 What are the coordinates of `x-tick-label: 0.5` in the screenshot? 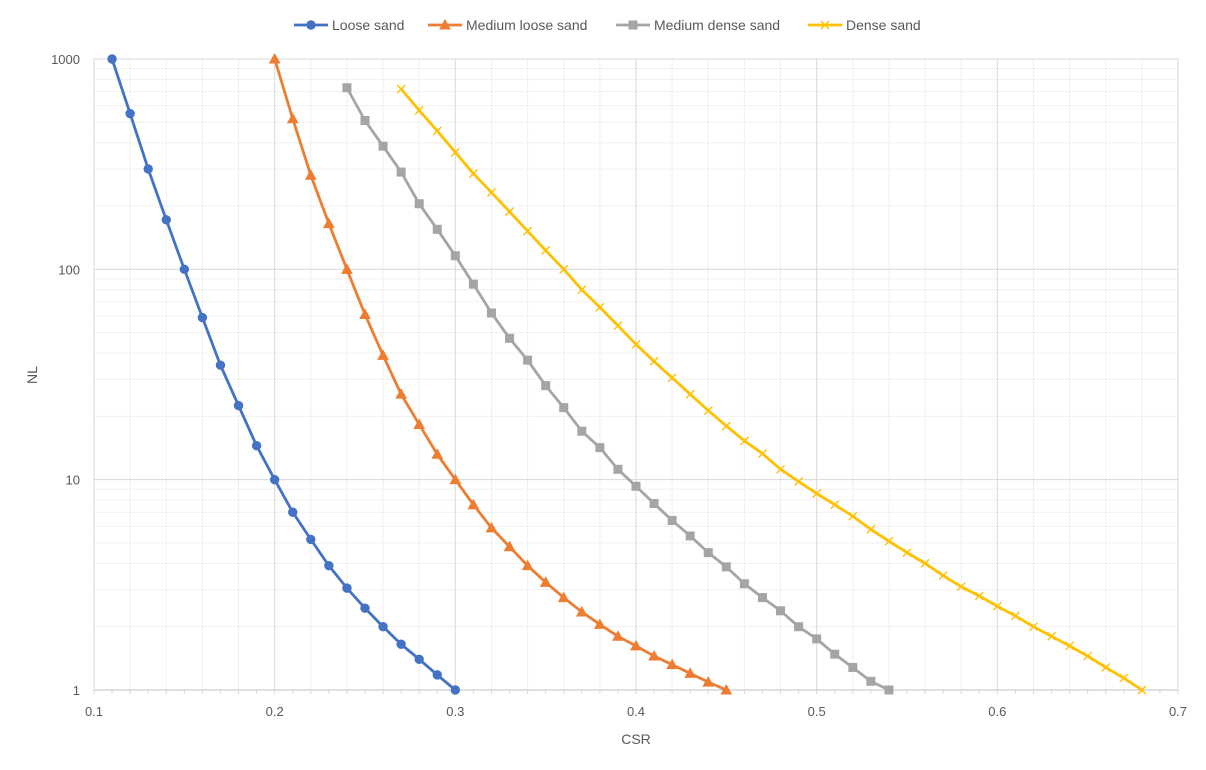 It's located at (817, 711).